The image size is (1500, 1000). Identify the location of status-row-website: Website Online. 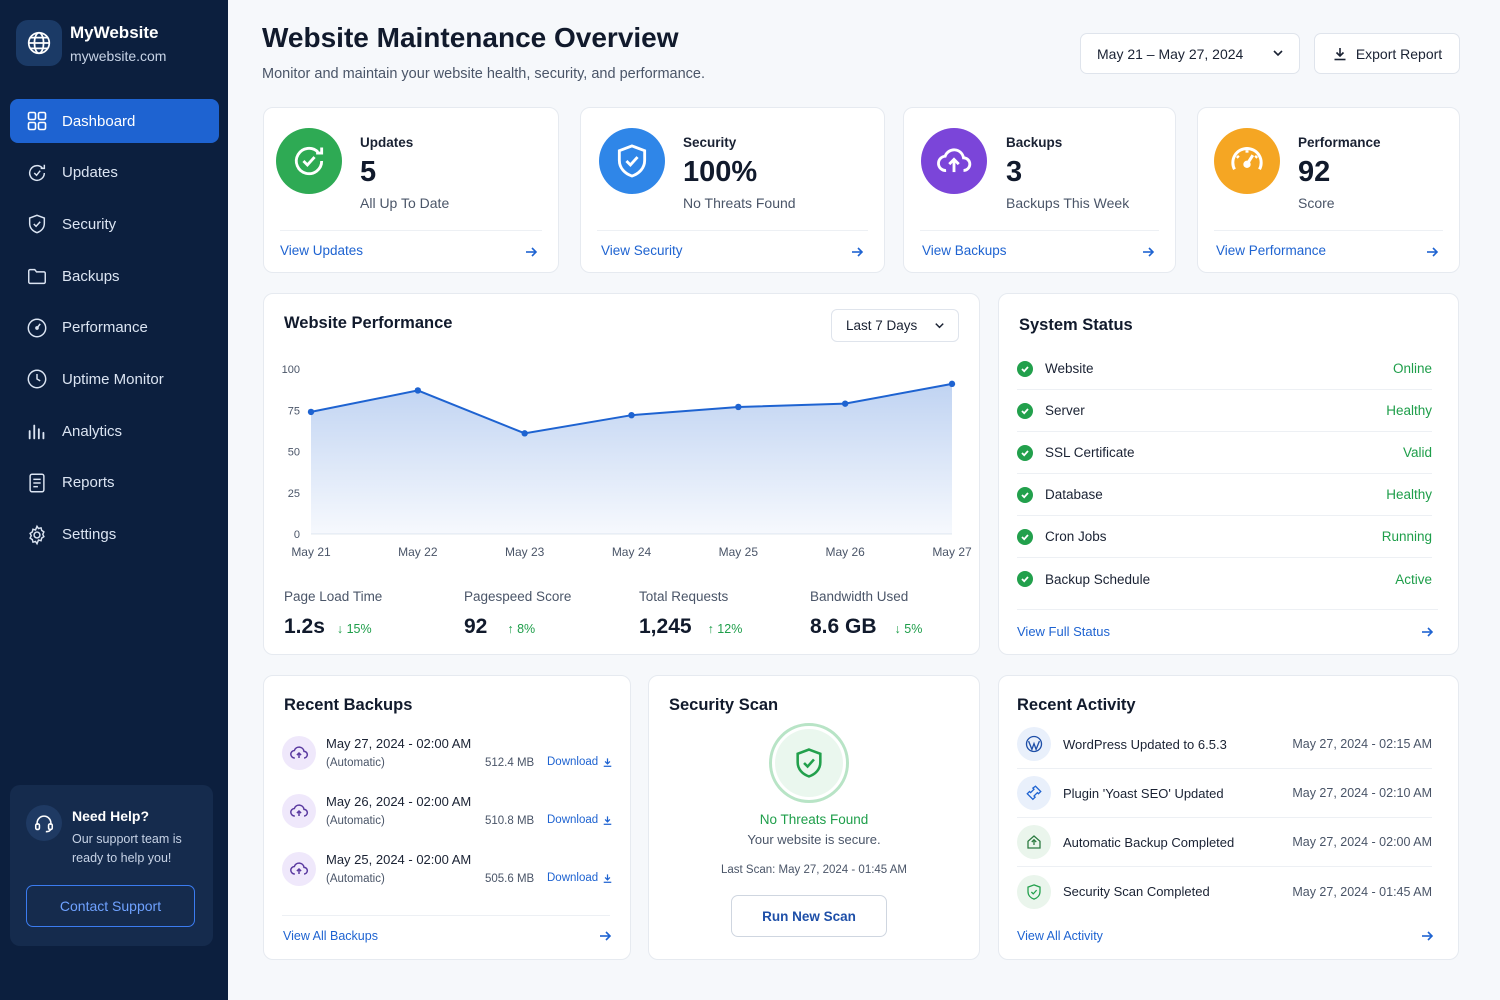
(1224, 369).